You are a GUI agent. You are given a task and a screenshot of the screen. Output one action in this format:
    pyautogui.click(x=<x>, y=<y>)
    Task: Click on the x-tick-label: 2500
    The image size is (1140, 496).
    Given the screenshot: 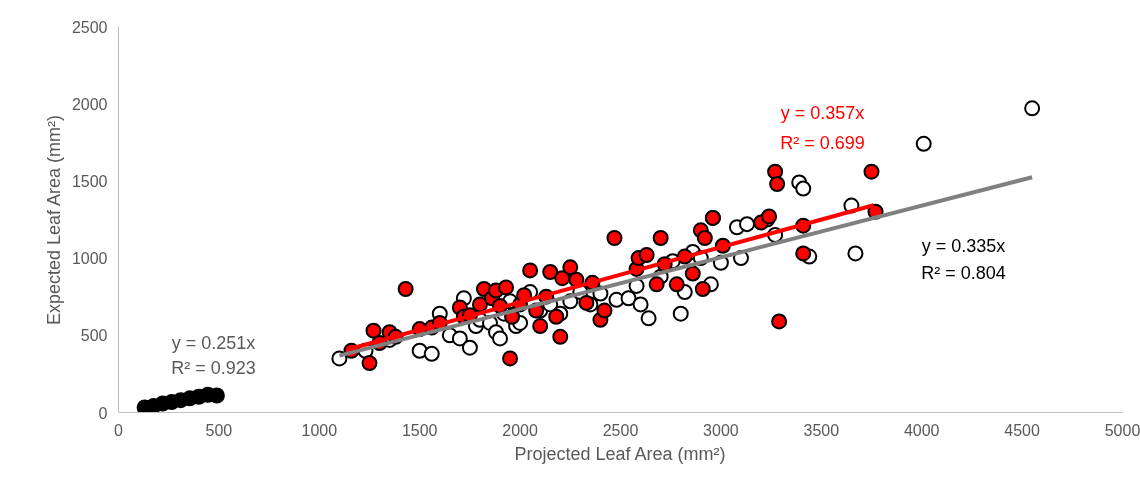 What is the action you would take?
    pyautogui.click(x=620, y=430)
    